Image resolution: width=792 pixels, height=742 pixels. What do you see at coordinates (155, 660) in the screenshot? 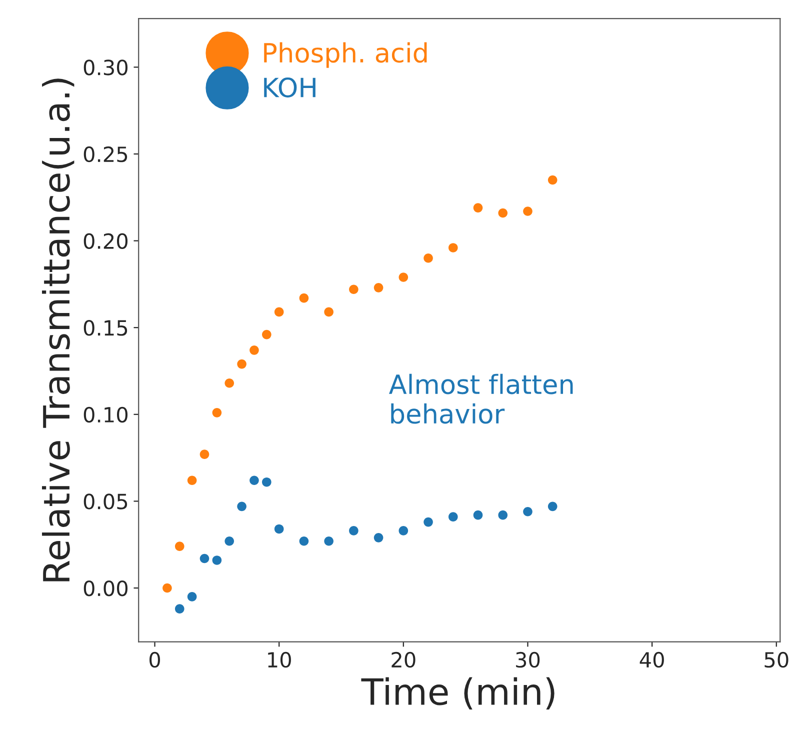
I see `x-tick-label: 0` at bounding box center [155, 660].